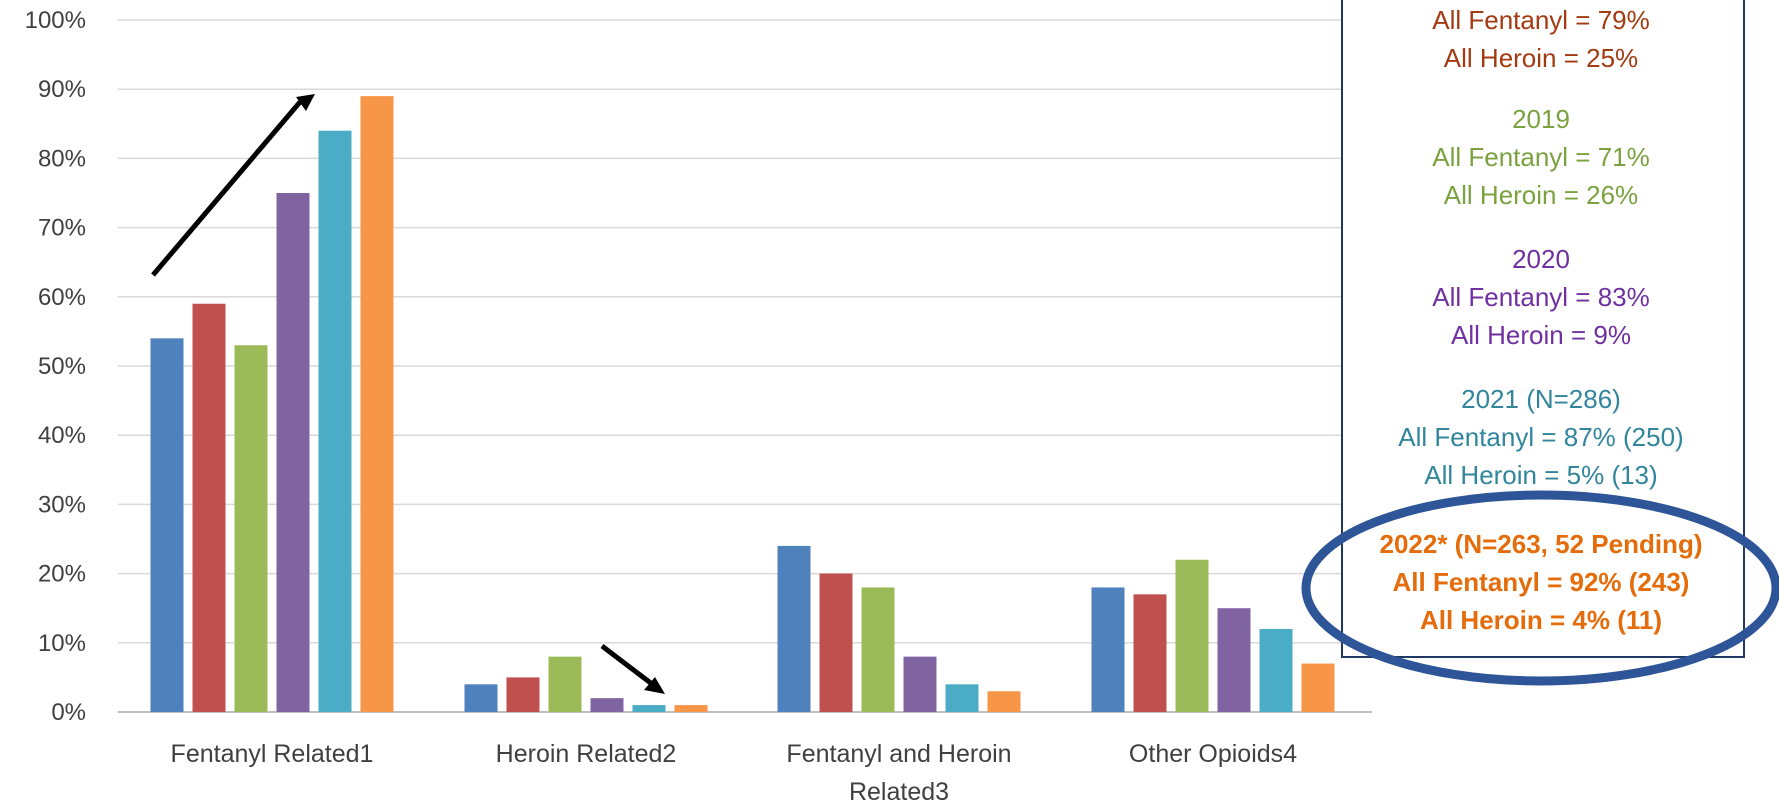 The image size is (1779, 806). Describe the element at coordinates (68, 712) in the screenshot. I see `y-tick-label: 0%` at that location.